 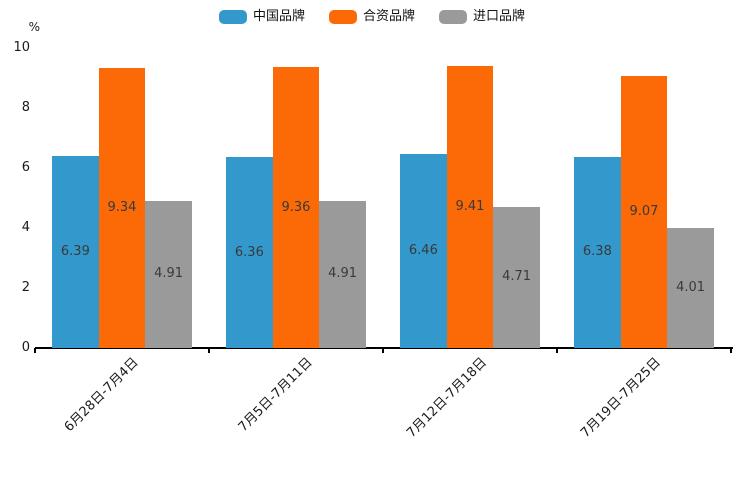 What do you see at coordinates (25, 347) in the screenshot?
I see `y-tick-label: 0` at bounding box center [25, 347].